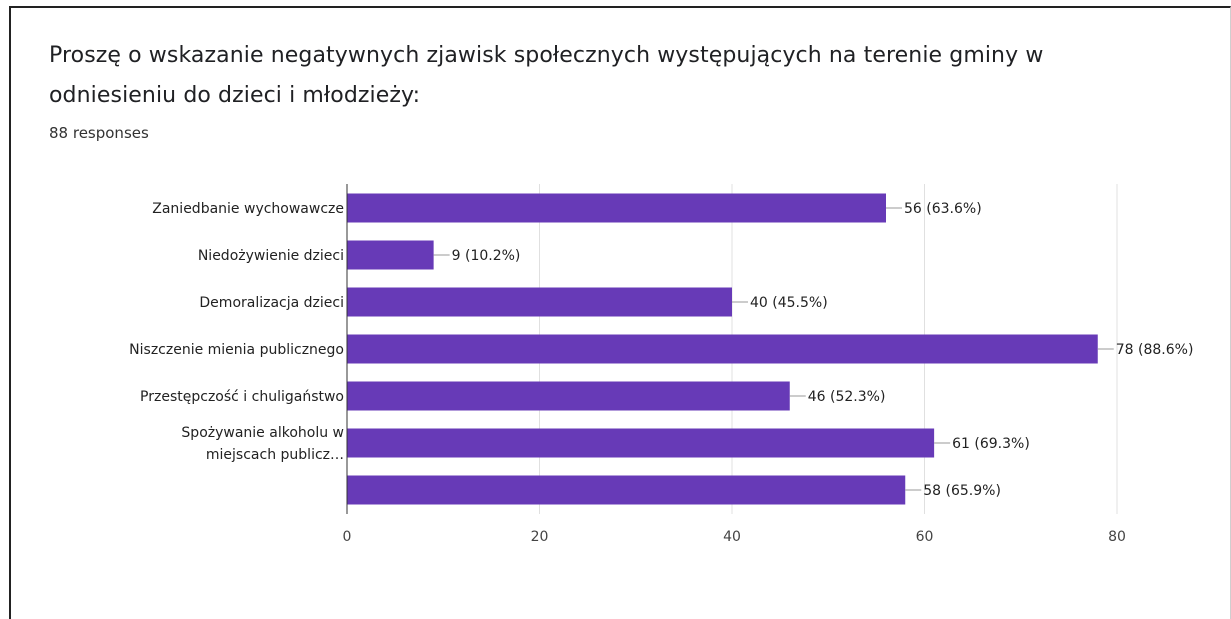  Describe the element at coordinates (1117, 537) in the screenshot. I see `x-tick-label: 80` at that location.